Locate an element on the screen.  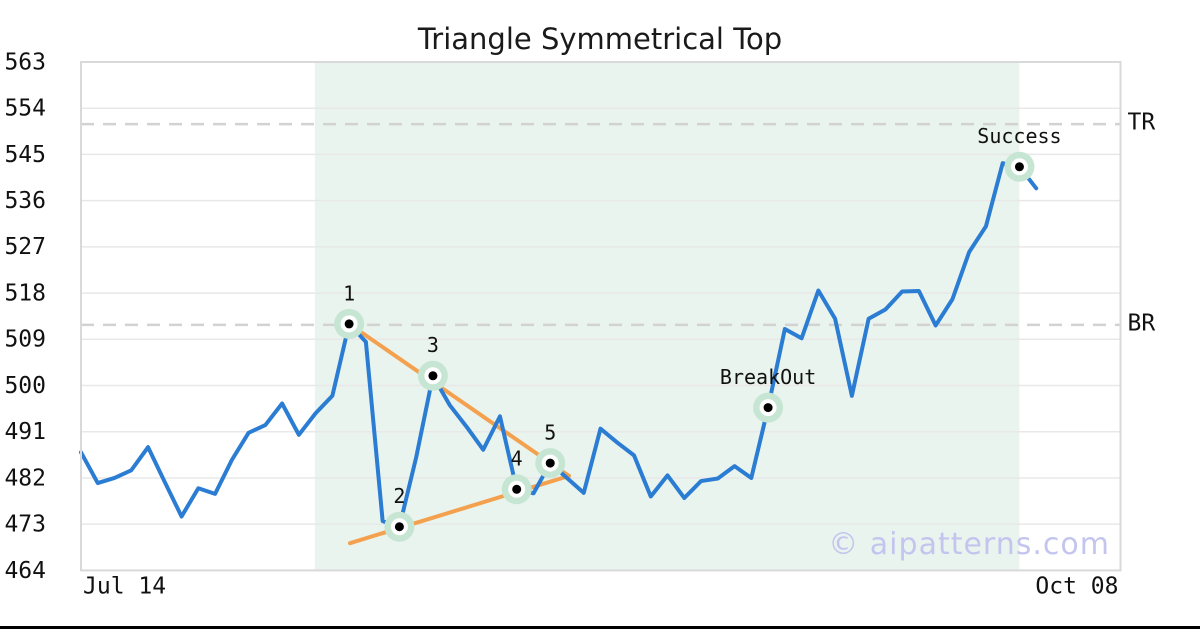
breakout-marker-dot is located at coordinates (768, 408).